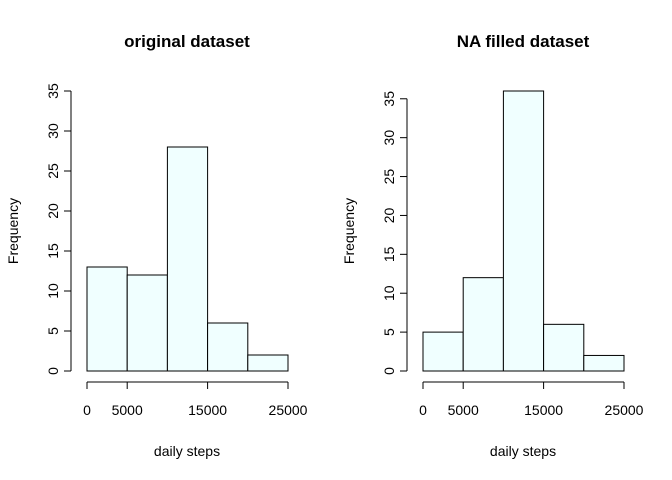 Image resolution: width=672 pixels, height=480 pixels. What do you see at coordinates (523, 41) in the screenshot?
I see `chart-title: NA filled dataset` at bounding box center [523, 41].